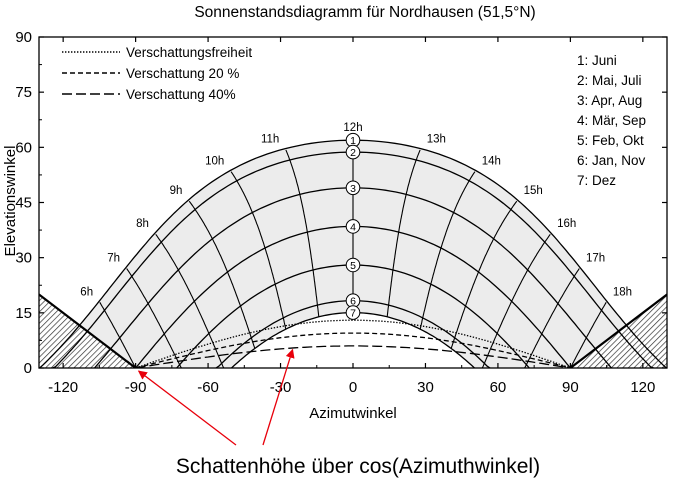 This screenshot has height=495, width=680. I want to click on hour-label: 12h, so click(352, 128).